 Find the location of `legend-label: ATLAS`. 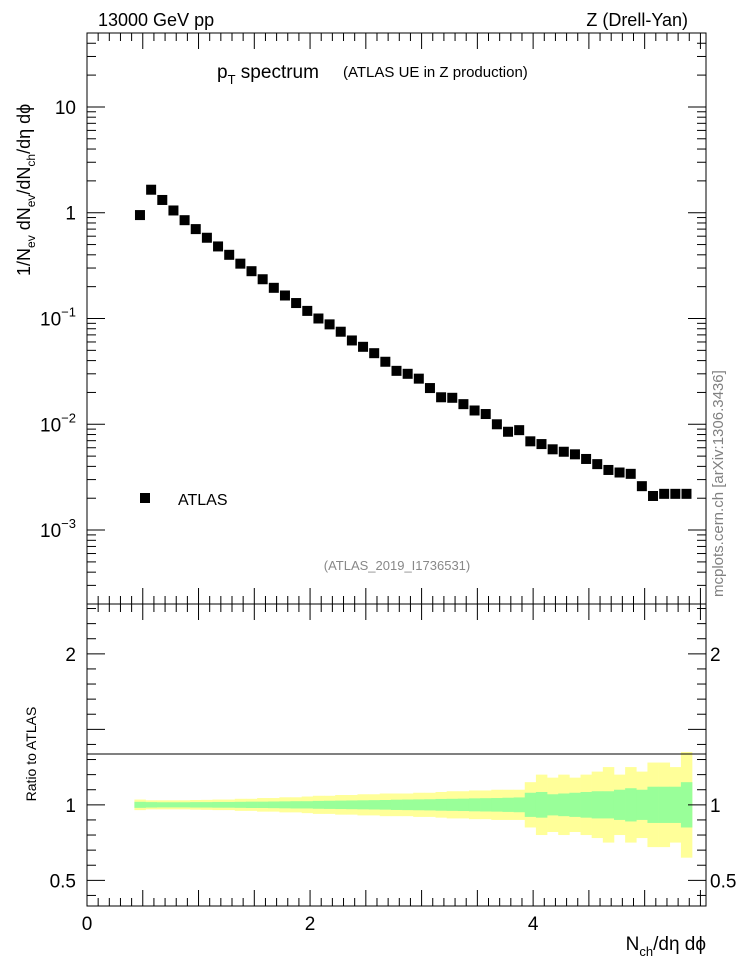

legend-label: ATLAS is located at coordinates (203, 500).